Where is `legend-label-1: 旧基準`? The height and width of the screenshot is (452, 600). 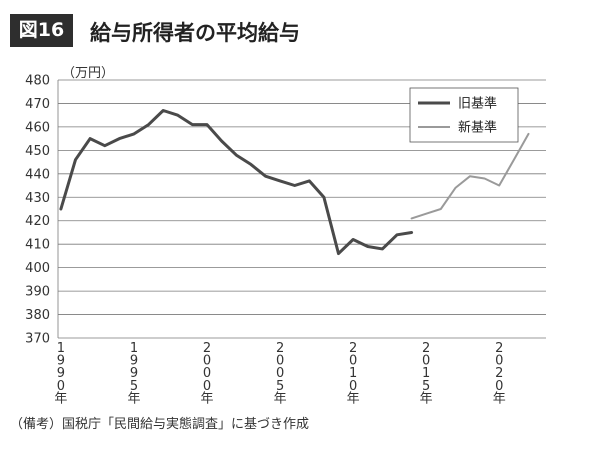
legend-label-1: 旧基準 is located at coordinates (477, 104).